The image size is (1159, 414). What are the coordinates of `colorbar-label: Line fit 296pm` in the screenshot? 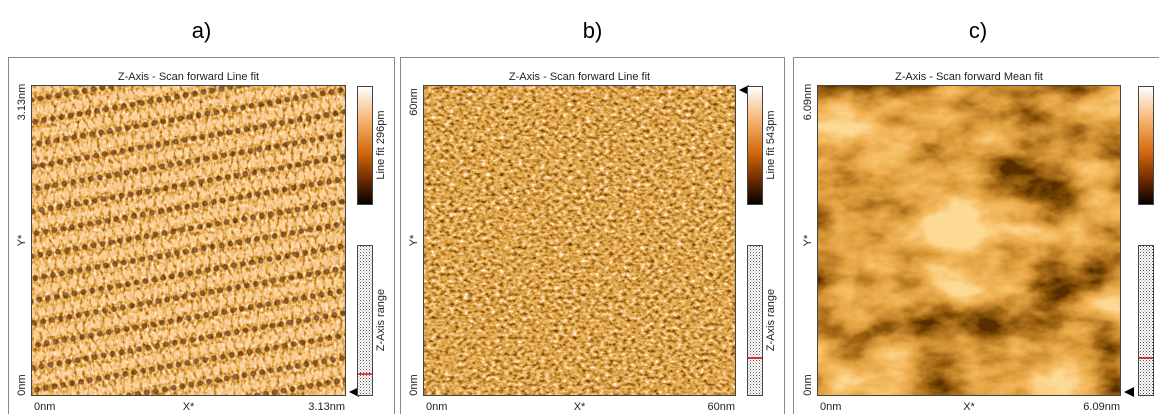 It's located at (381, 144).